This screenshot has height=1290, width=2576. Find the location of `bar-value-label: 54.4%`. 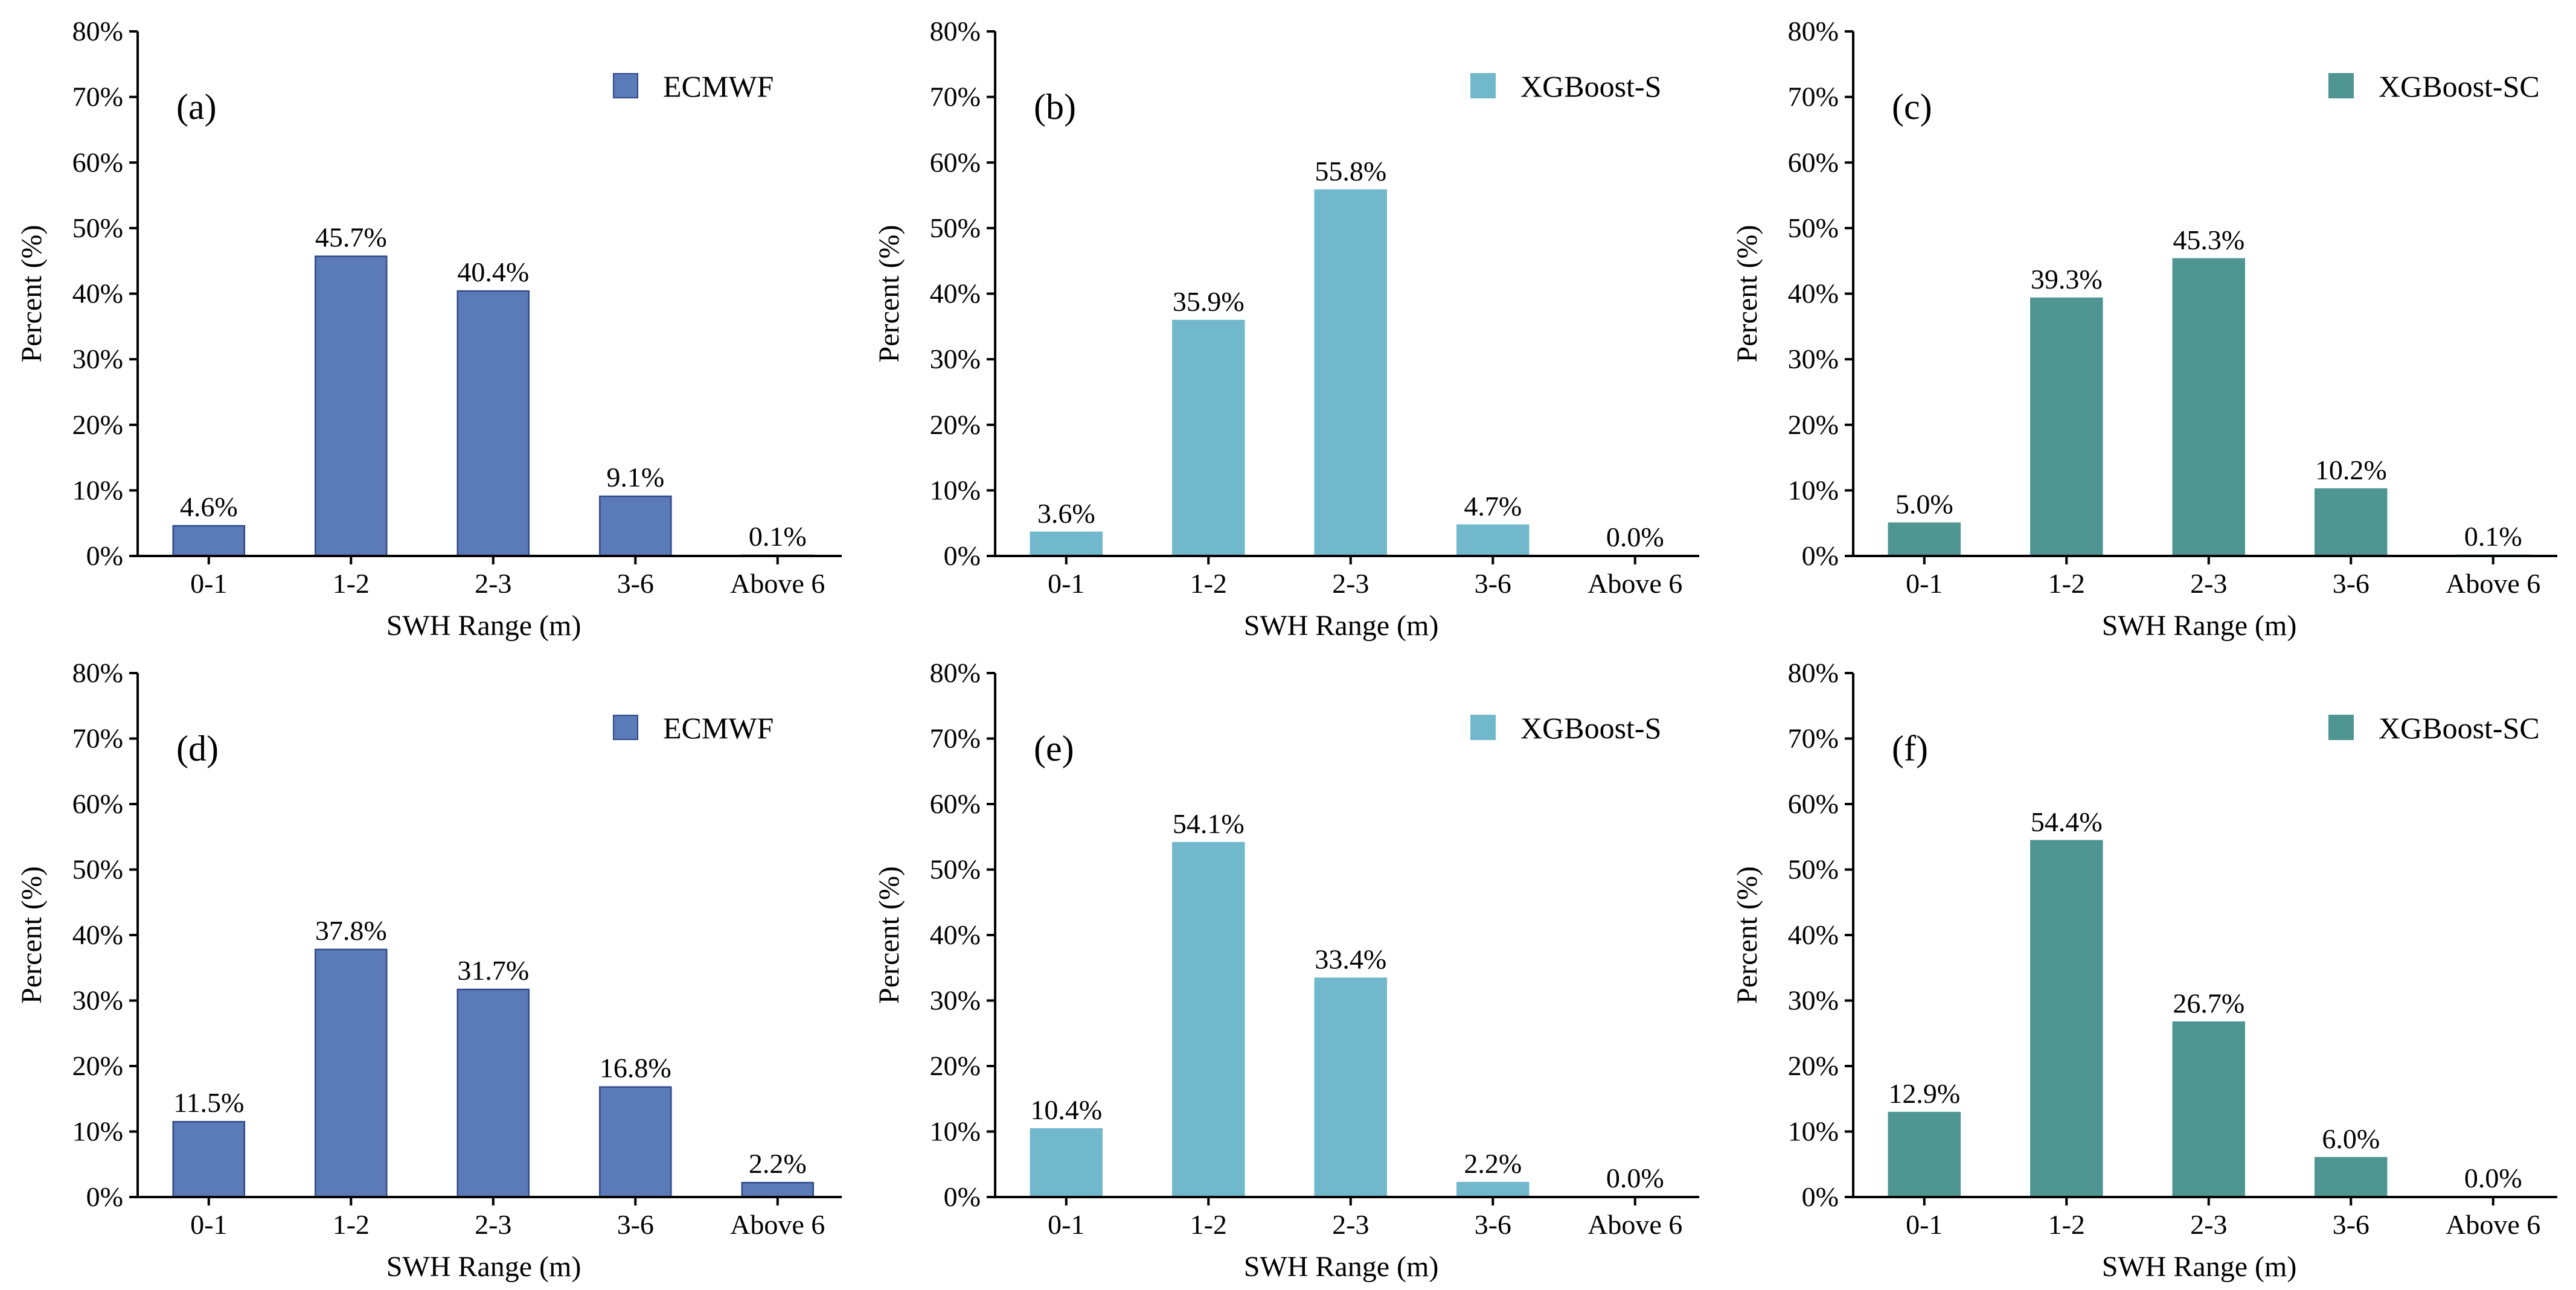

bar-value-label: 54.4% is located at coordinates (2067, 822).